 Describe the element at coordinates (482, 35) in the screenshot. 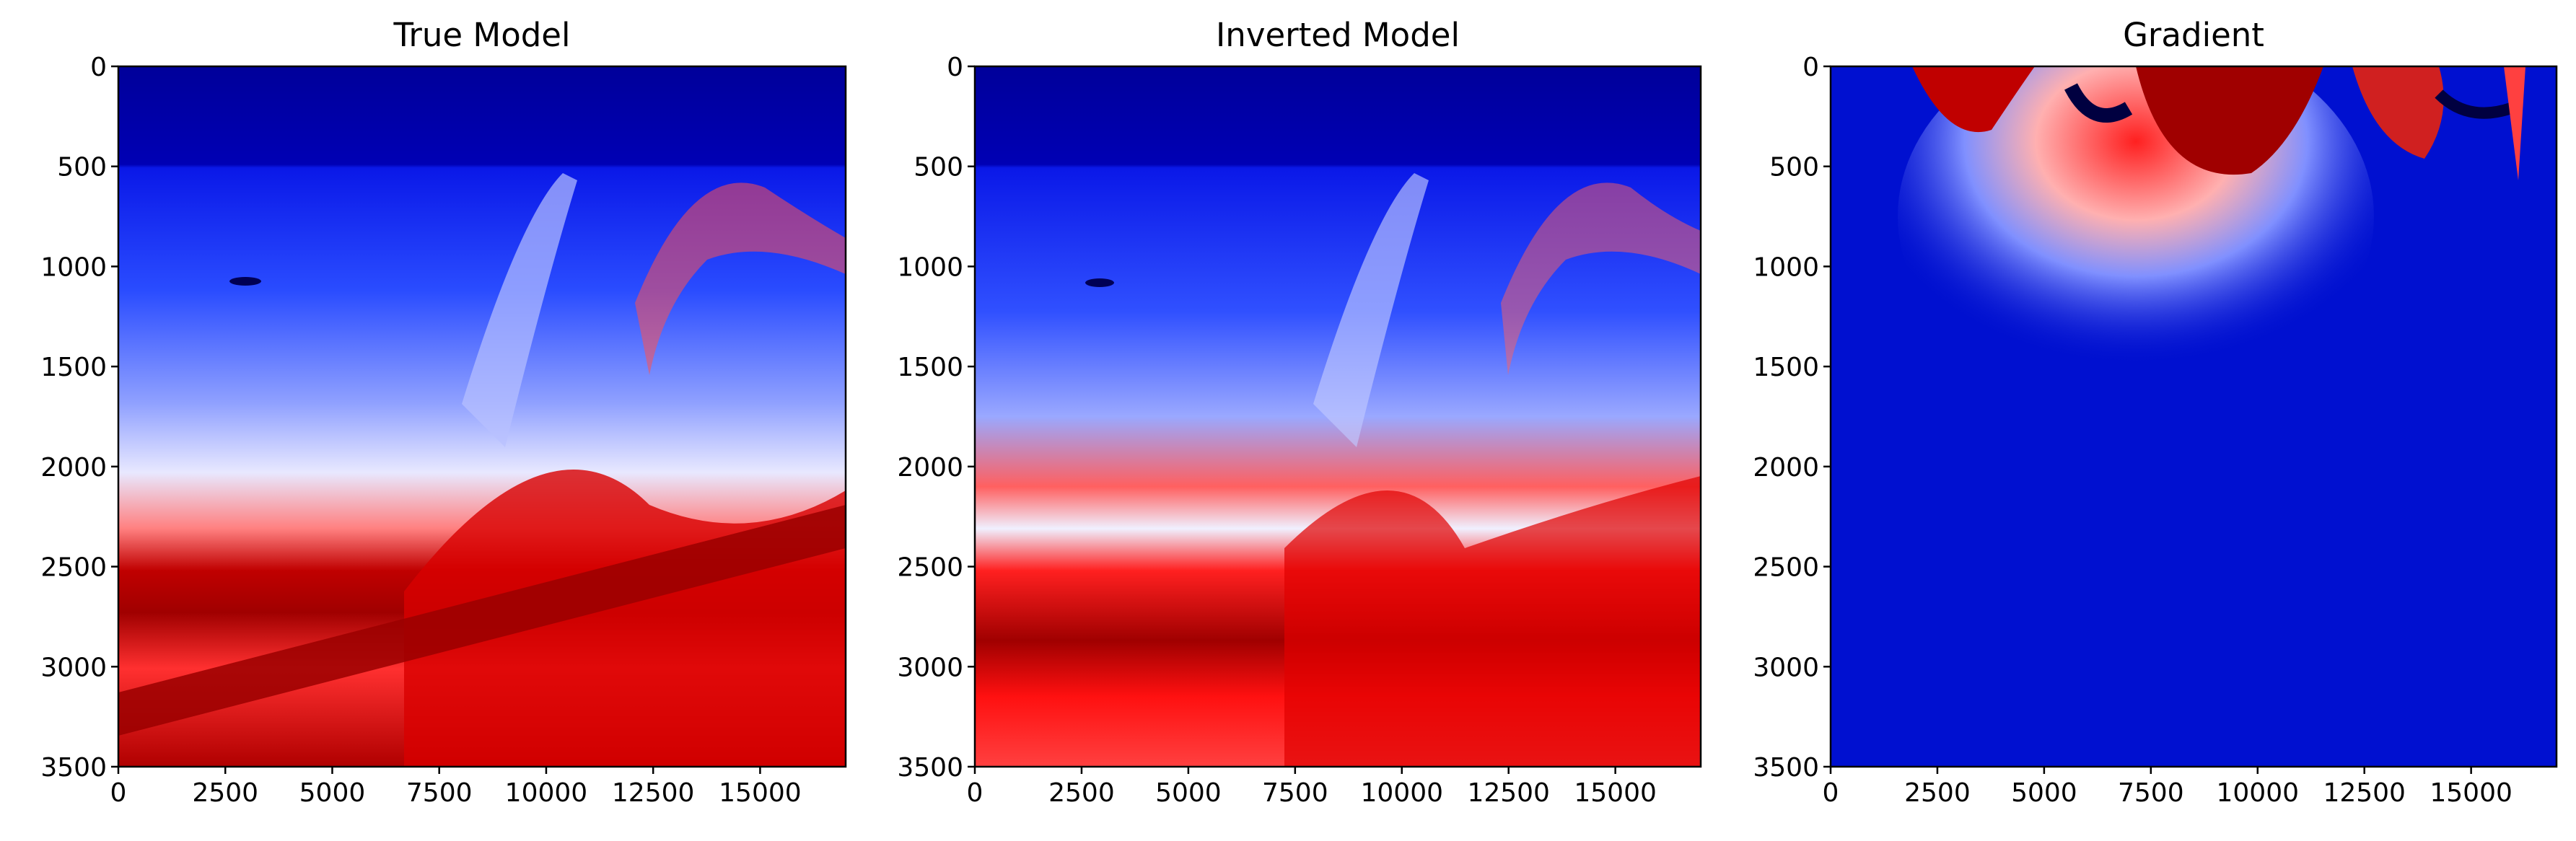

I see `panel-1-title: True Model` at that location.